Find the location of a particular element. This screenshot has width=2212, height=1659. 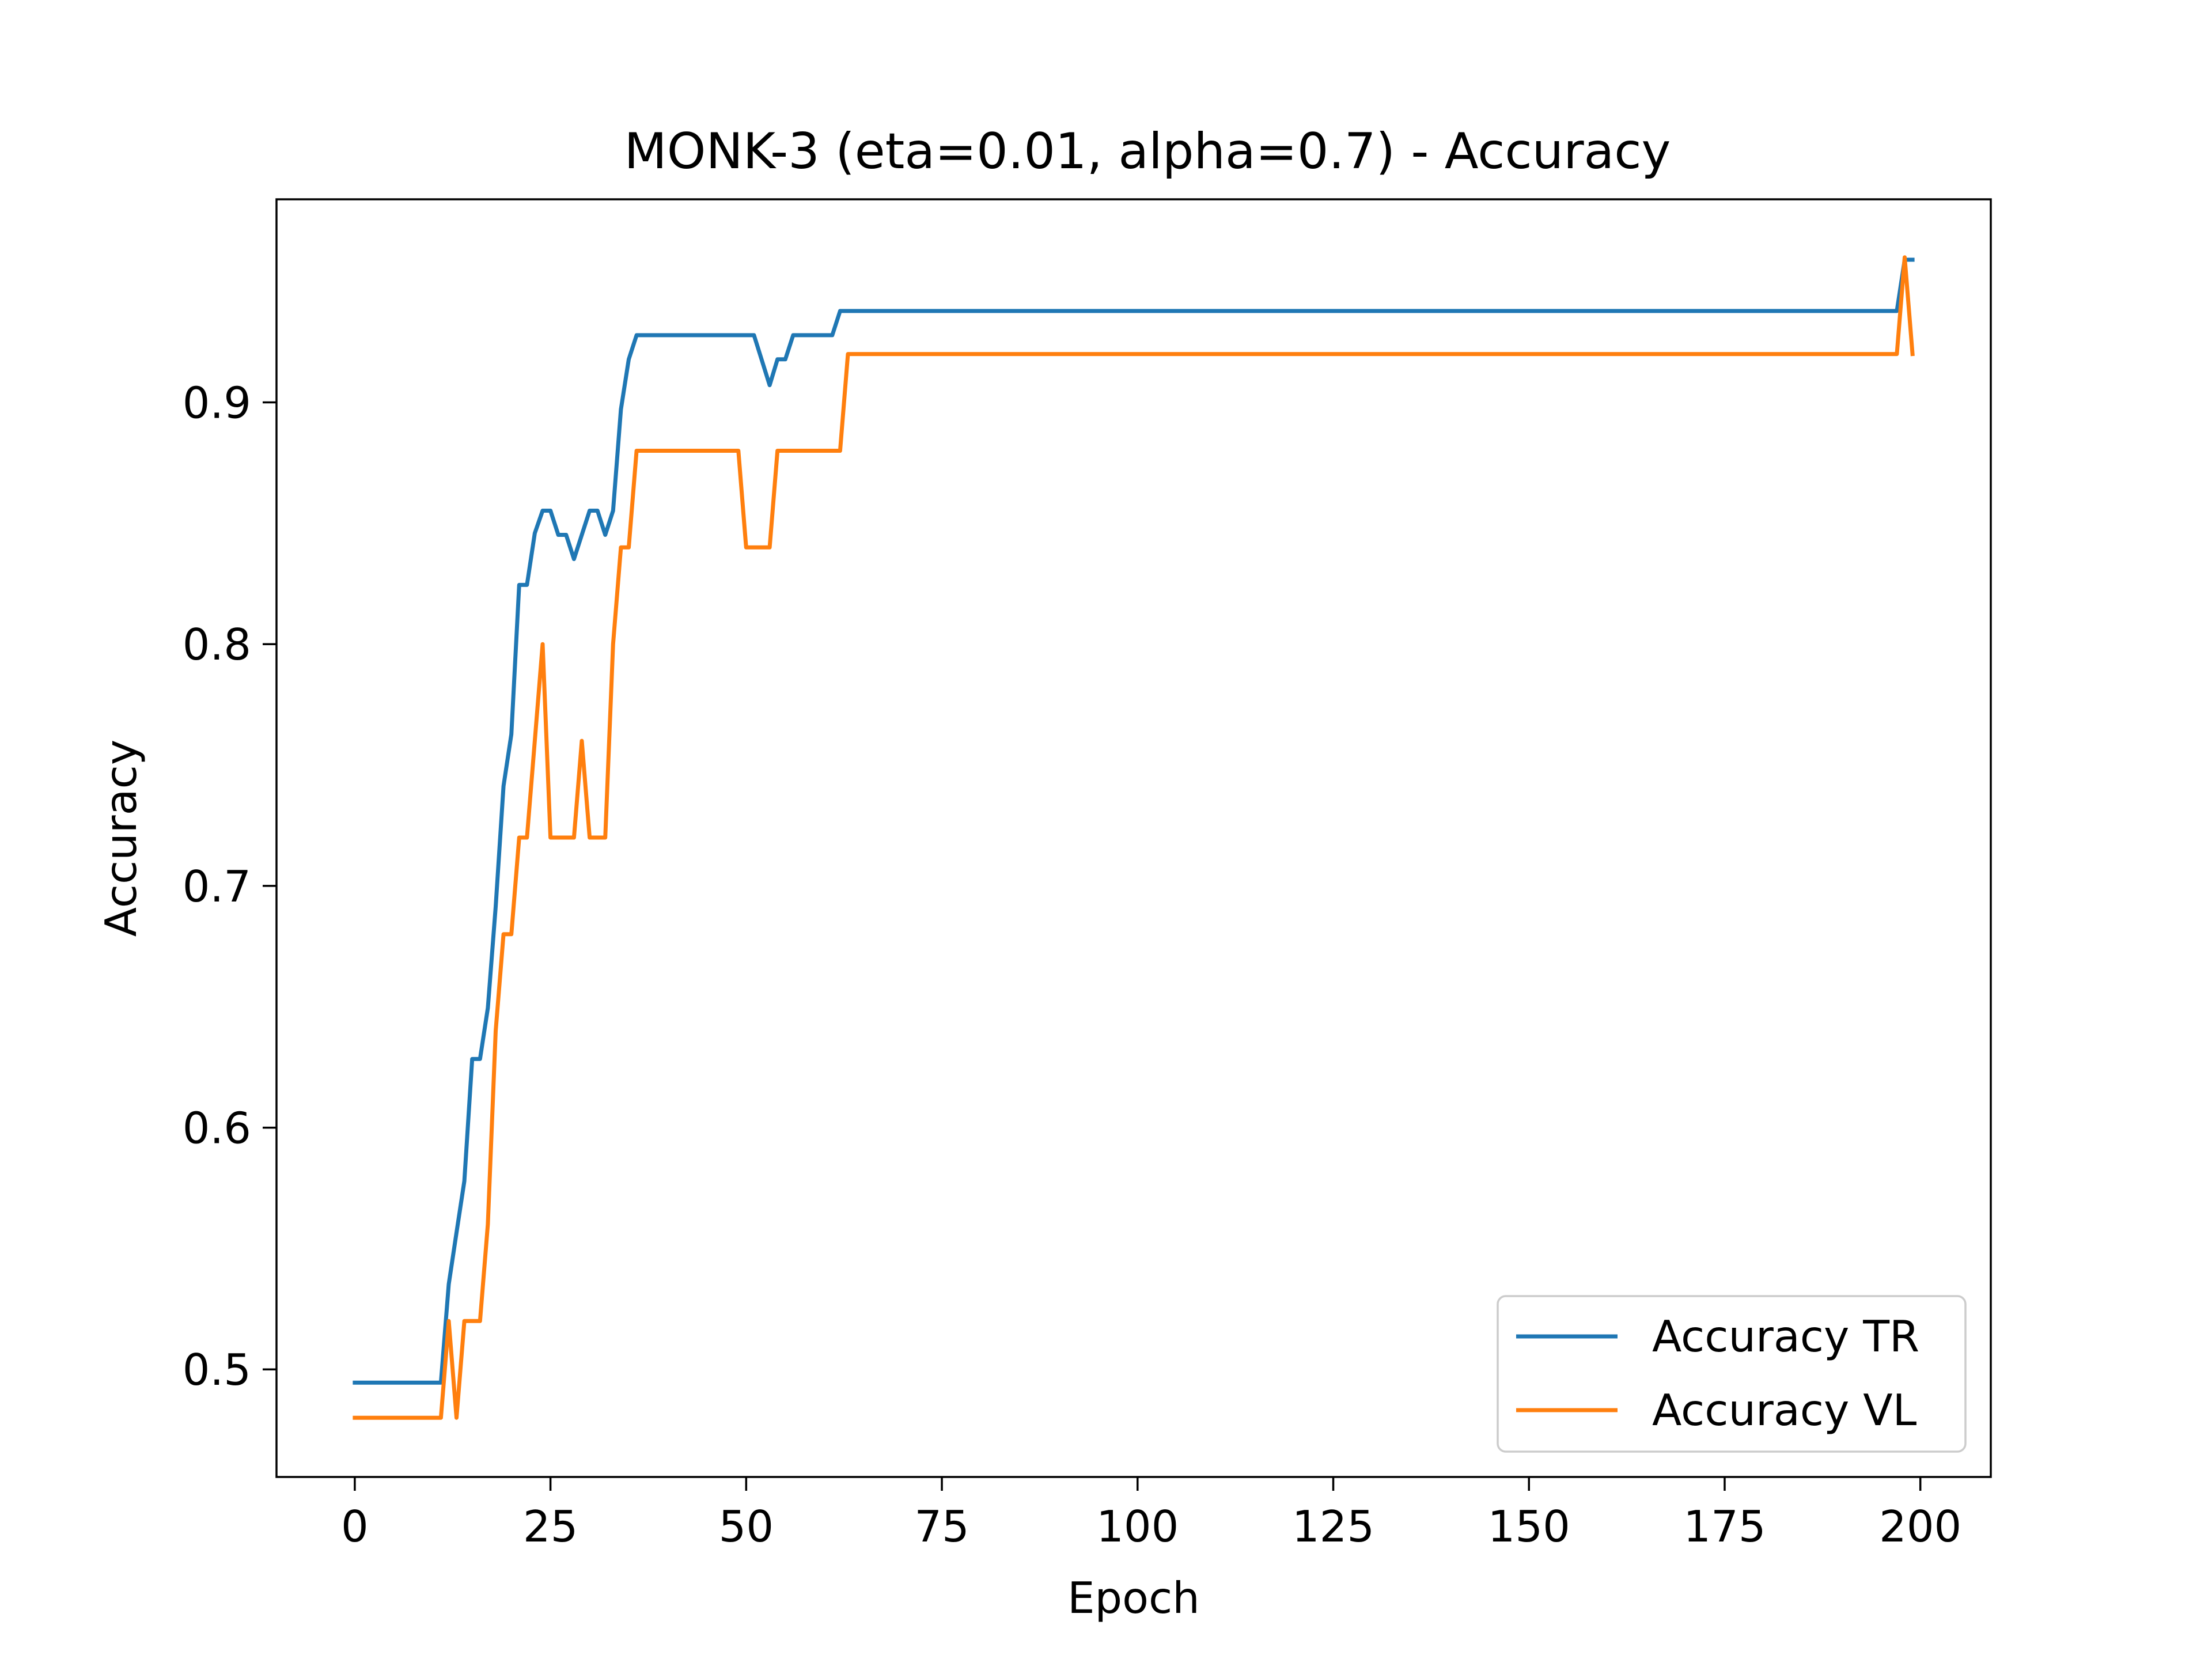

x-tick-label: 50 is located at coordinates (746, 1526).